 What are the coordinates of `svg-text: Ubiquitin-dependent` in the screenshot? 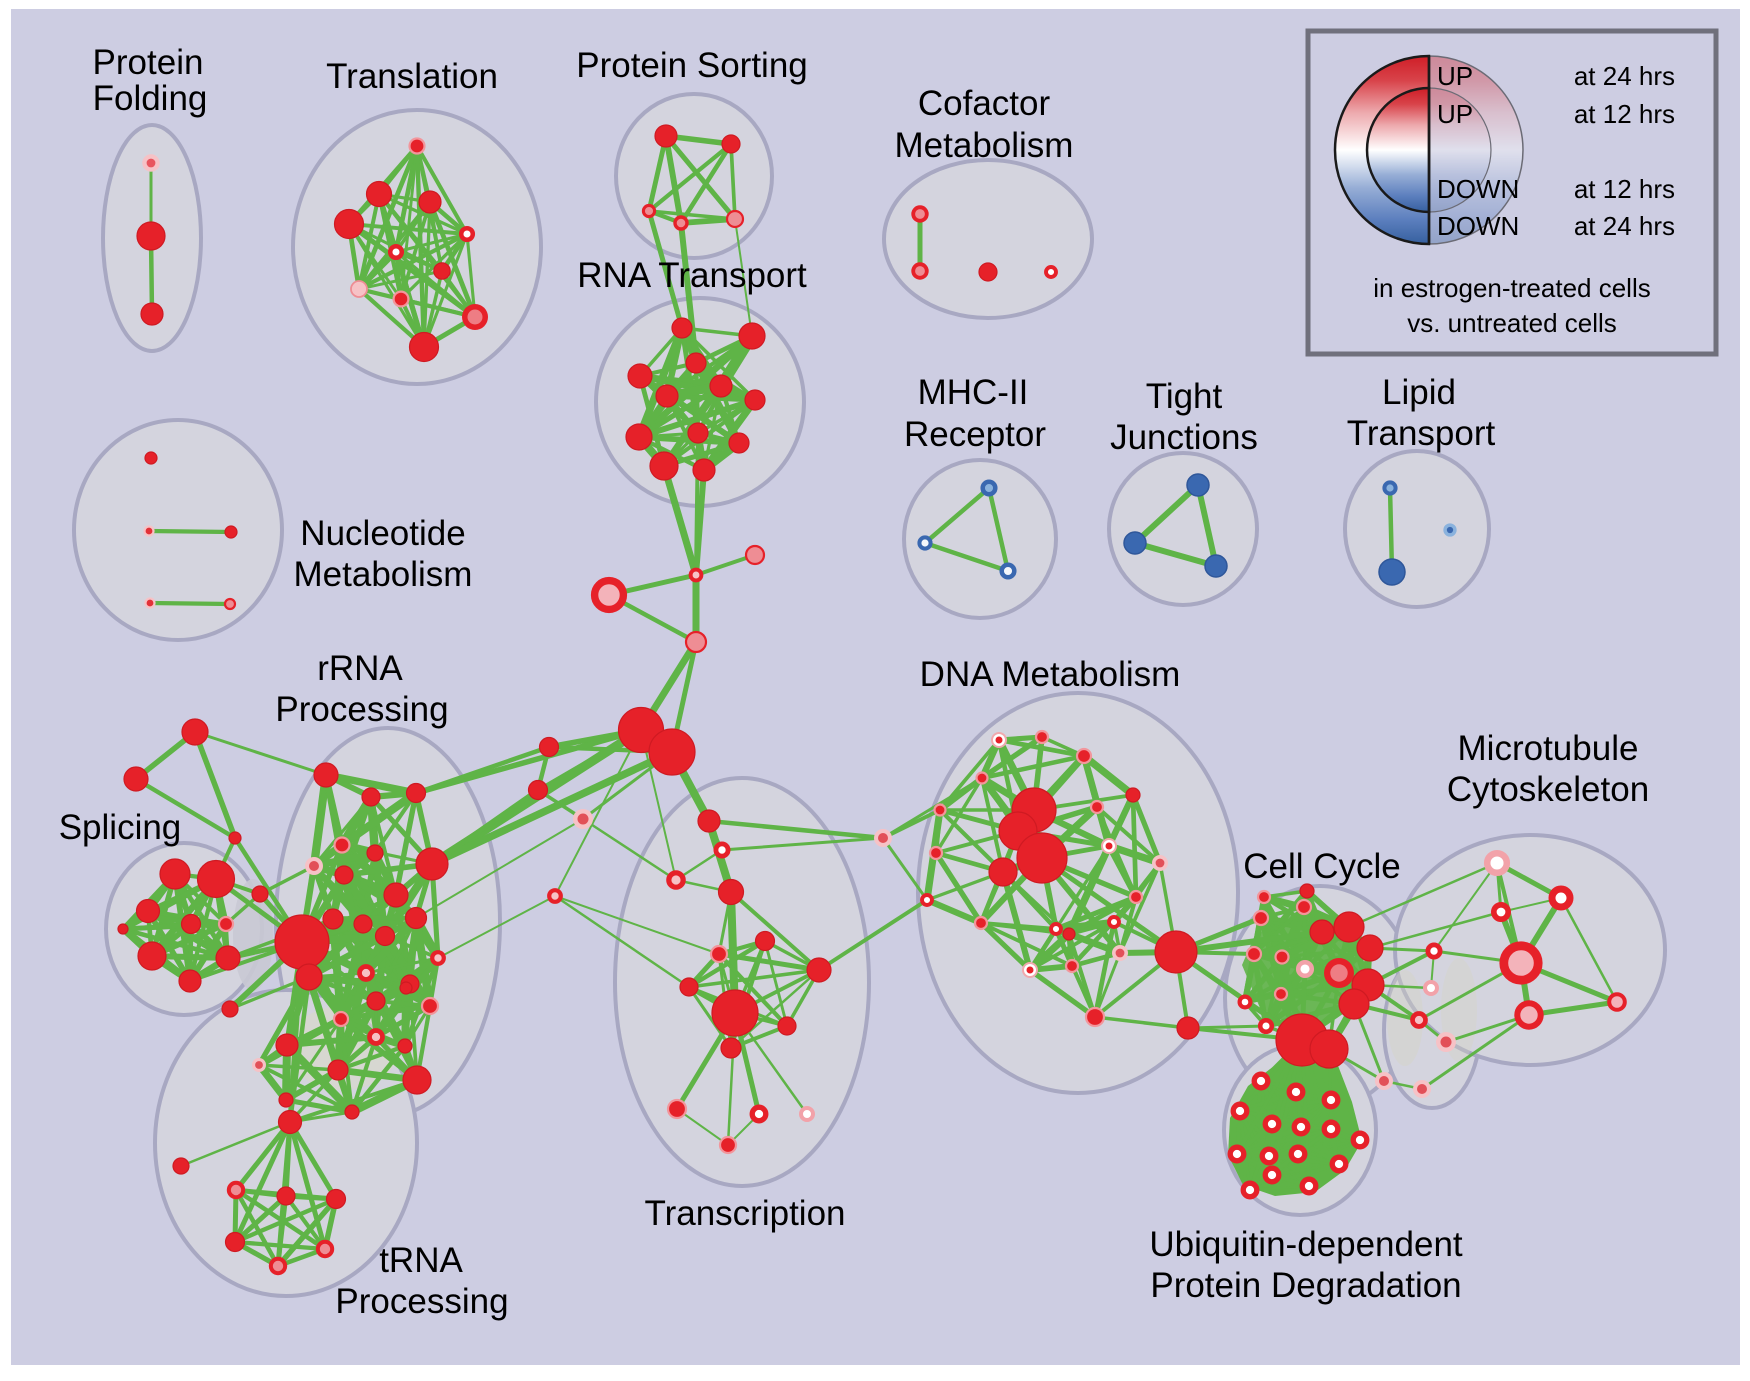 It's located at (1306, 1244).